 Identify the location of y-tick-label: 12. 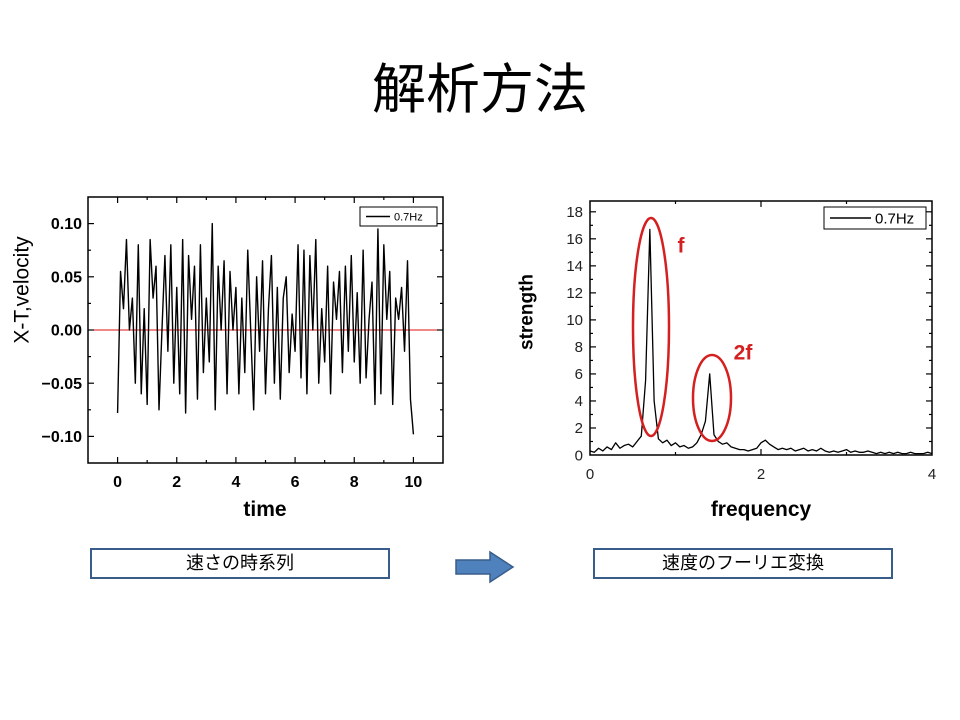
(574, 293).